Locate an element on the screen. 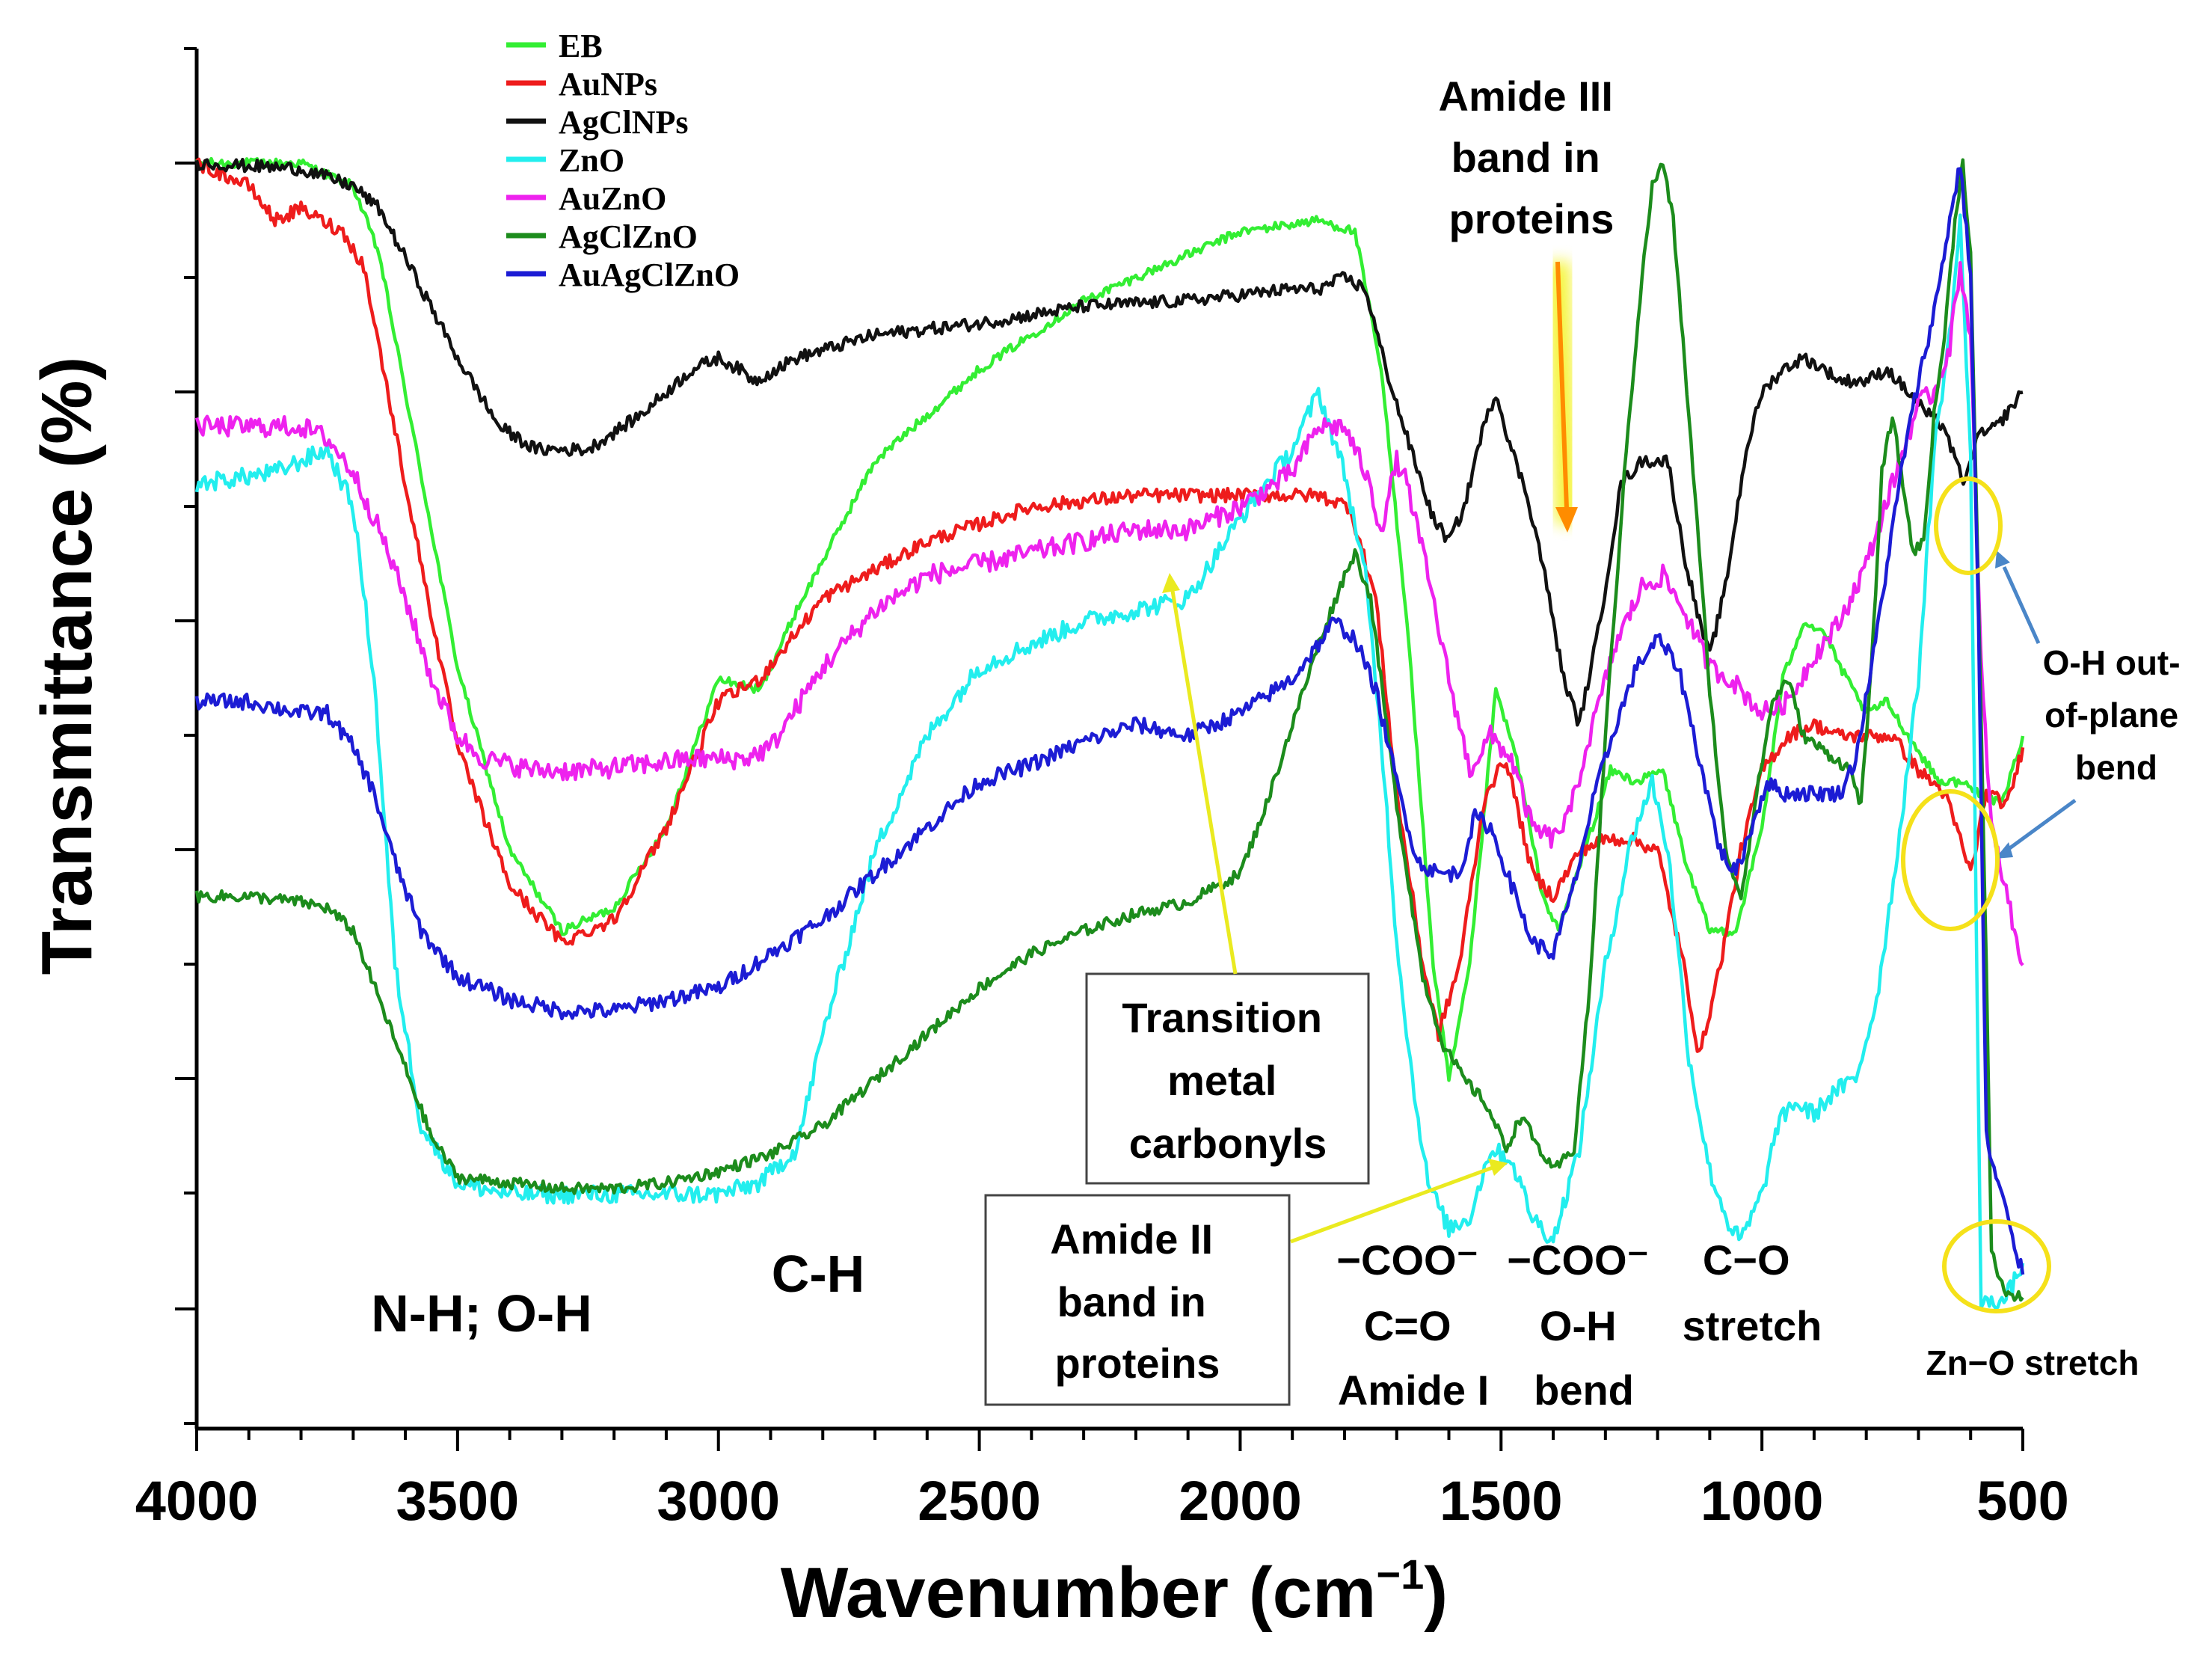  legend-label-auagclzno: AuAgClZnO is located at coordinates (649, 275).